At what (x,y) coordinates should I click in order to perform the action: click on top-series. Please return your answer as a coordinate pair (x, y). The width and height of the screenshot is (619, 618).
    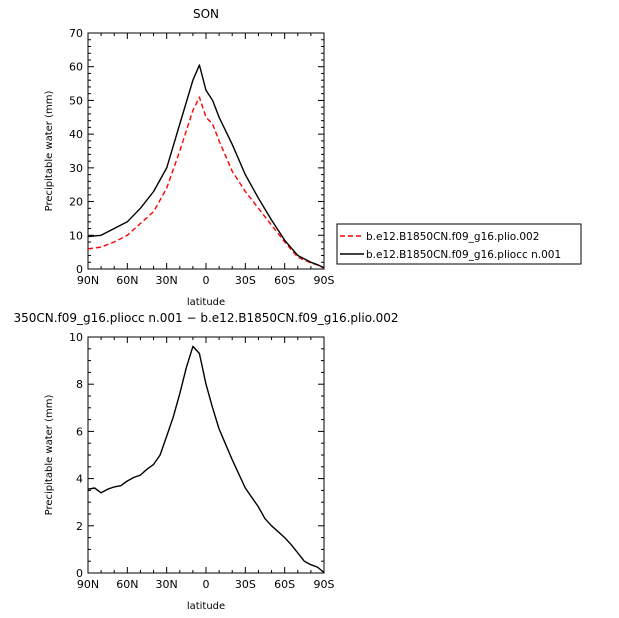
    Looking at the image, I should click on (206, 166).